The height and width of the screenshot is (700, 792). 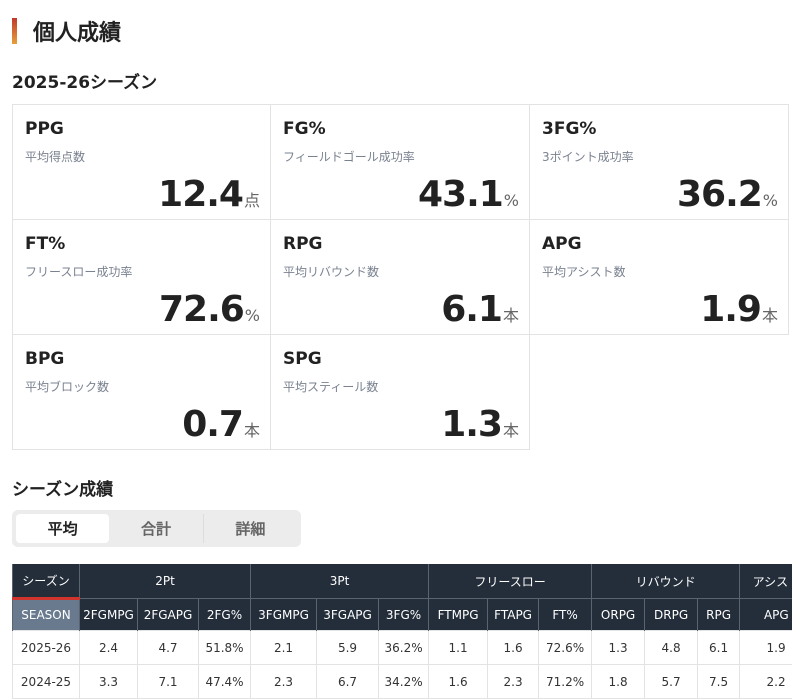 I want to click on stat-value-wrap: 0.7本, so click(x=221, y=424).